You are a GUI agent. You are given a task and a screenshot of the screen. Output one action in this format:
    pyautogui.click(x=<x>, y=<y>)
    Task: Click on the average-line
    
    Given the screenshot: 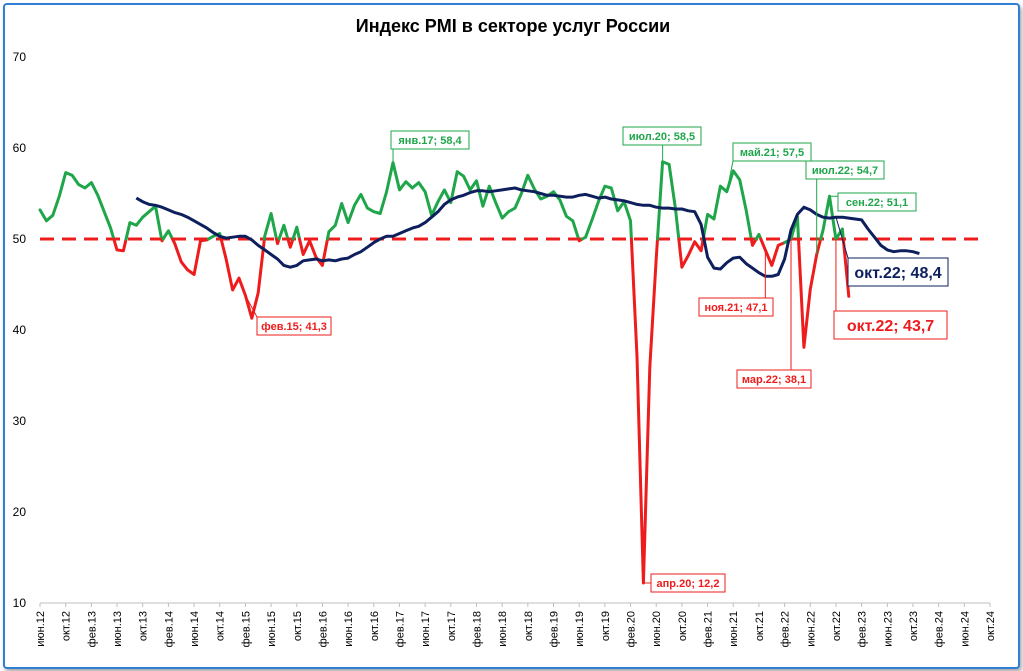 What is the action you would take?
    pyautogui.click(x=527, y=232)
    